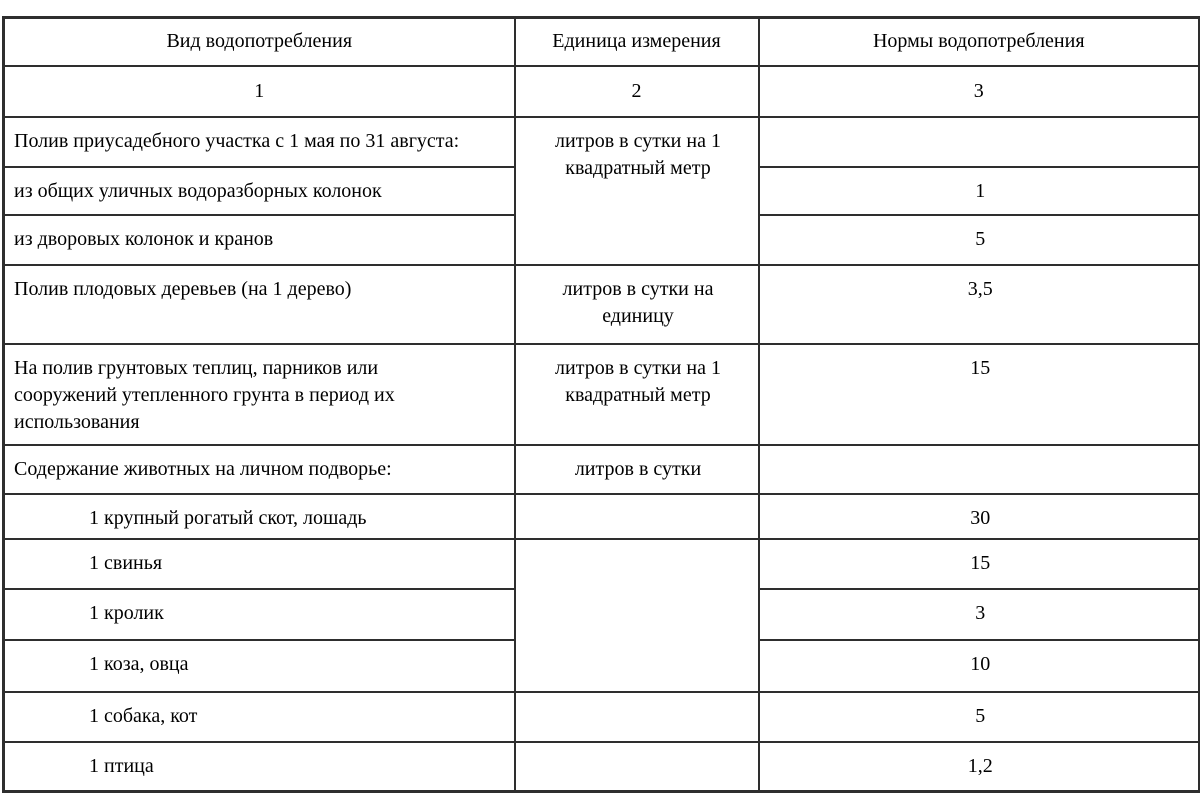 This screenshot has width=1200, height=804. I want to click on type-cell: Полив плодовых деревьев (на 1 дерево), so click(259, 304).